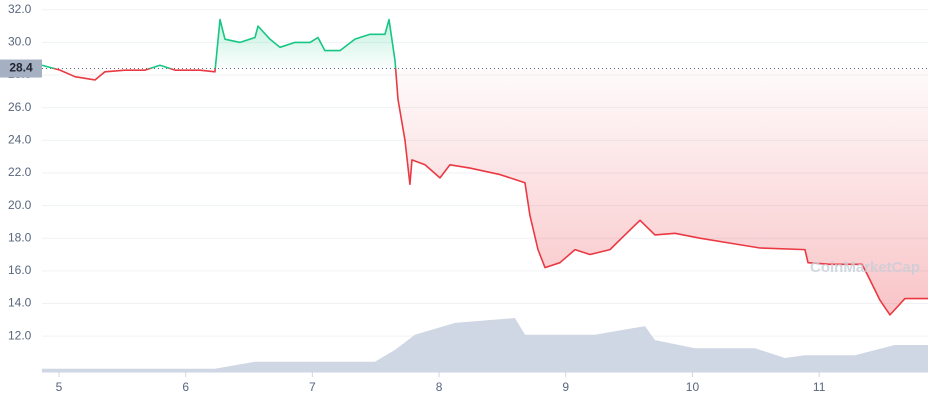 The height and width of the screenshot is (405, 930). I want to click on y-tick-label: 18.0, so click(20, 237).